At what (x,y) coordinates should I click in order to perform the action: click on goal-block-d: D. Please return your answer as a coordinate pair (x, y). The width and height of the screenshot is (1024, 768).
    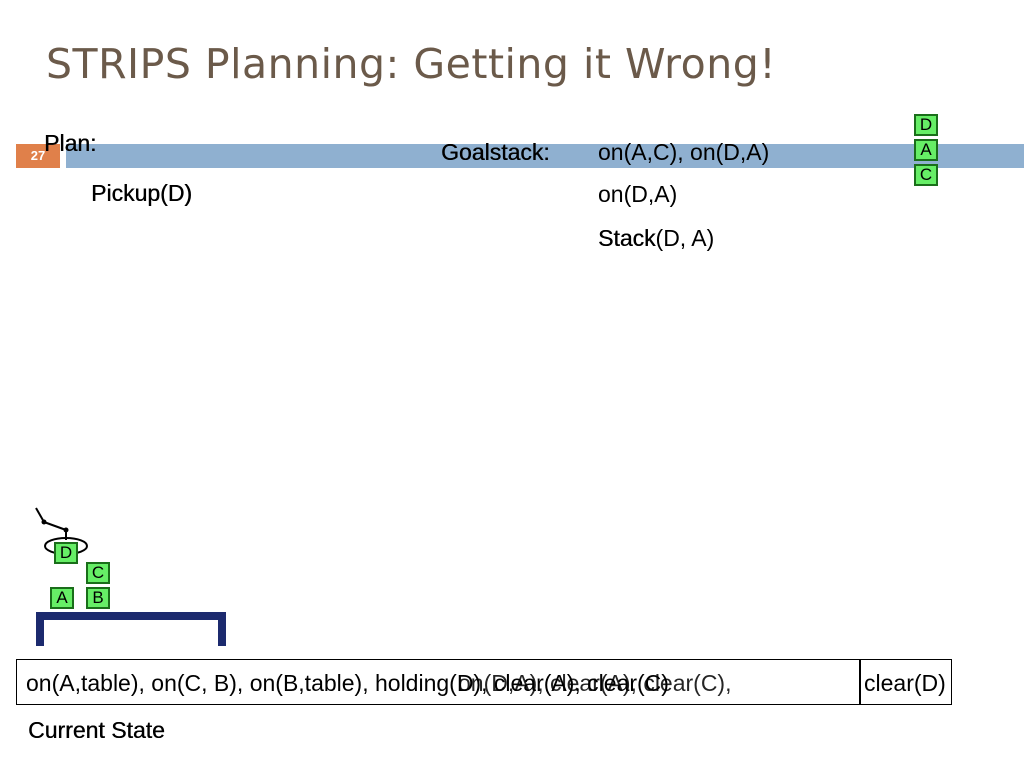
    Looking at the image, I should click on (926, 125).